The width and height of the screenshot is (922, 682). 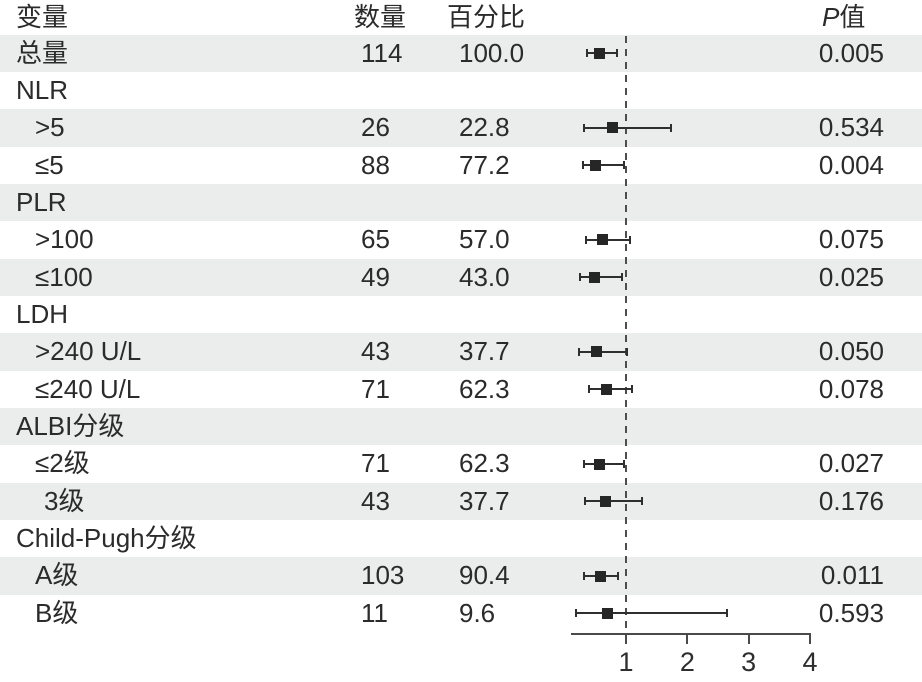 What do you see at coordinates (851, 388) in the screenshot?
I see `p-value-cell: 0.078` at bounding box center [851, 388].